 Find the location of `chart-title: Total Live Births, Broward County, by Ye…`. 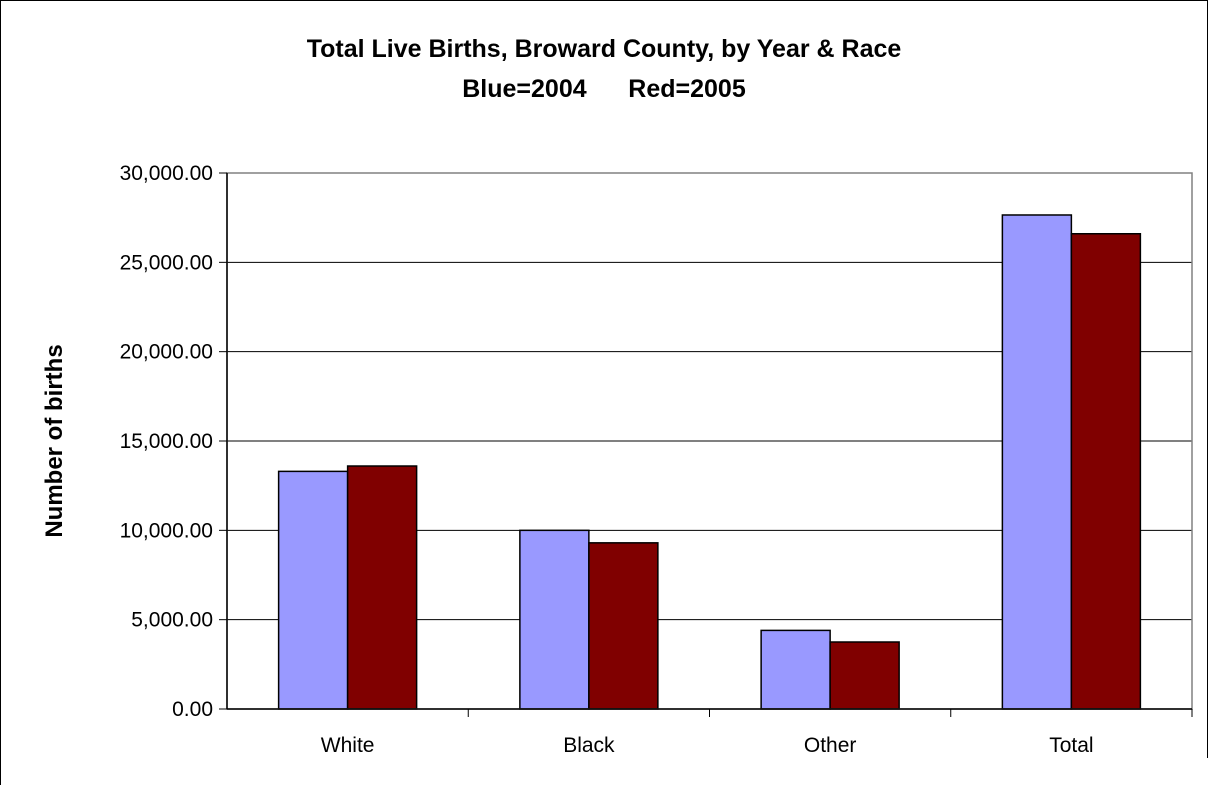

chart-title: Total Live Births, Broward County, by Ye… is located at coordinates (604, 49).